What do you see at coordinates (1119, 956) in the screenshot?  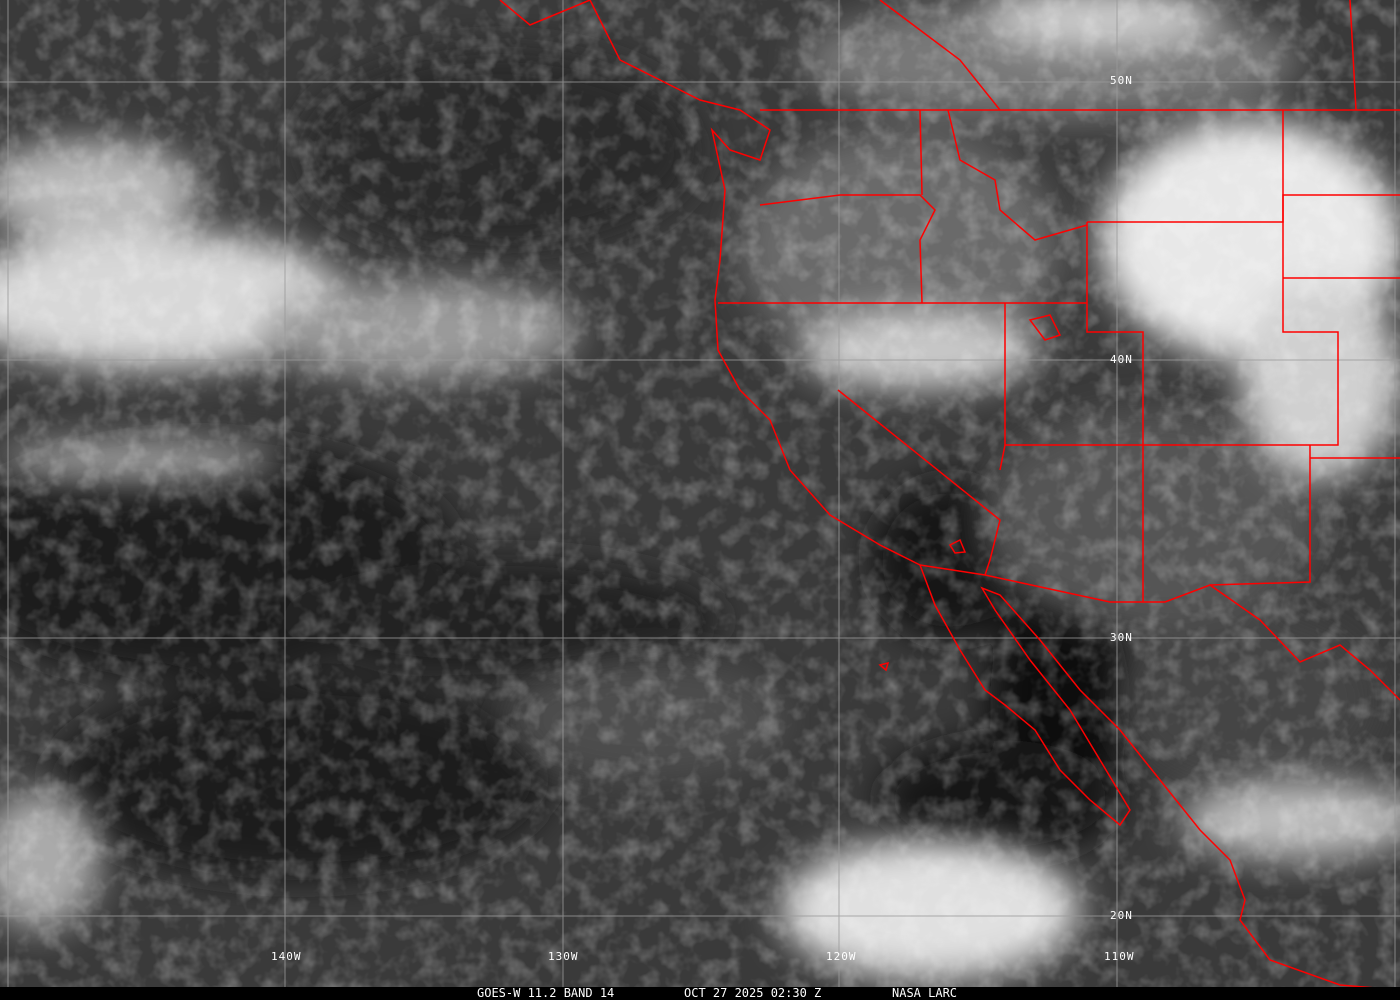 I see `lon-label-110w: 110W` at bounding box center [1119, 956].